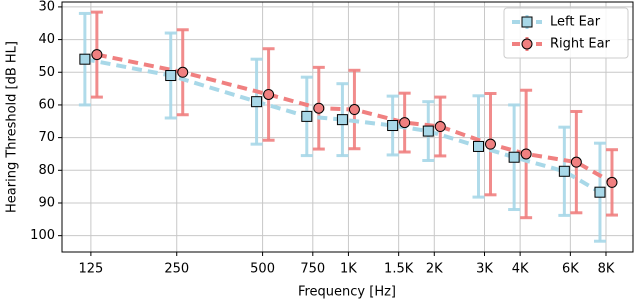 Image resolution: width=640 pixels, height=302 pixels. What do you see at coordinates (46, 7) in the screenshot?
I see `y-tick-label: 30` at bounding box center [46, 7].